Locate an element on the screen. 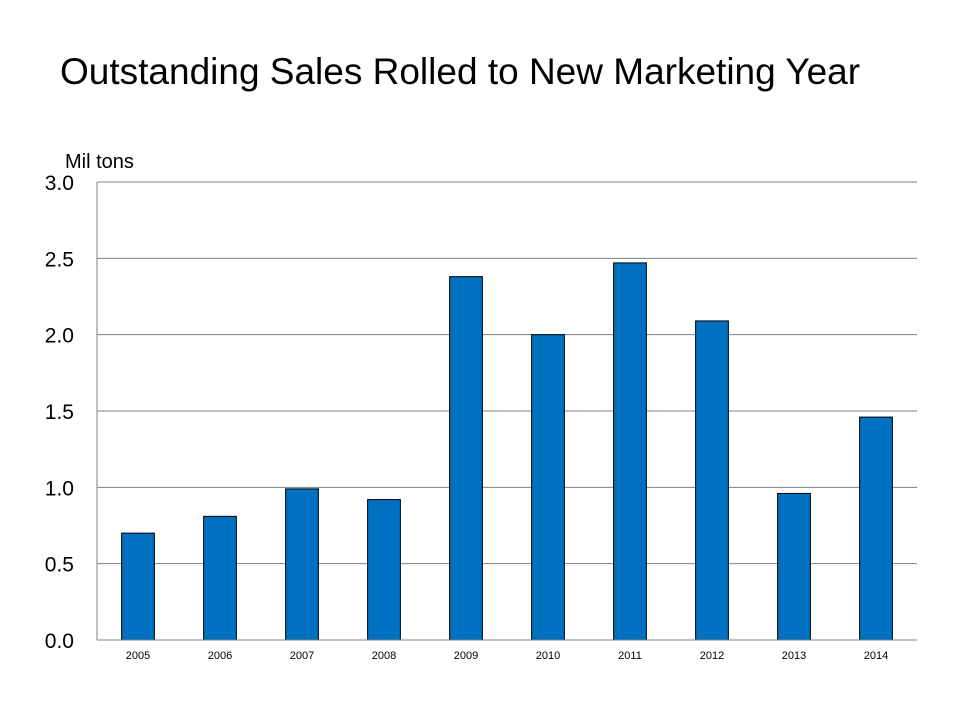 The width and height of the screenshot is (960, 720). y-tick-label: 1.0 is located at coordinates (59, 488).